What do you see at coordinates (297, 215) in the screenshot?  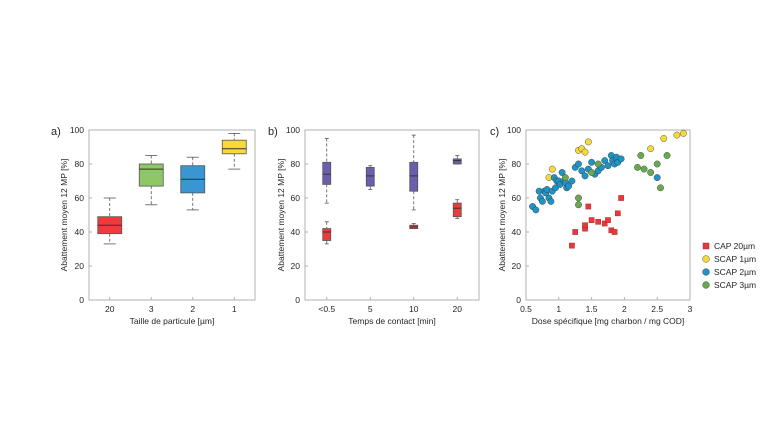 I see `panel-b-yticks: 0 20 40 60 80 100` at bounding box center [297, 215].